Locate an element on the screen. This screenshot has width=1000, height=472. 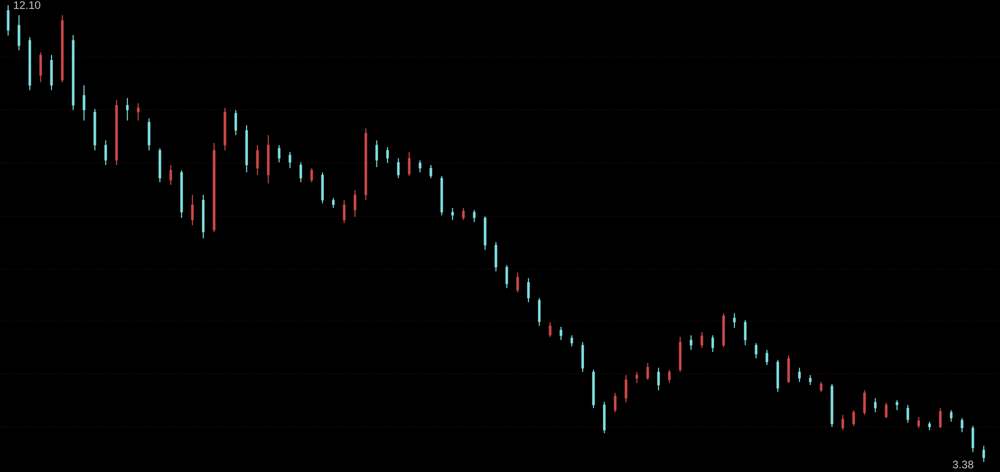
annotation: 3.38 is located at coordinates (963, 464).